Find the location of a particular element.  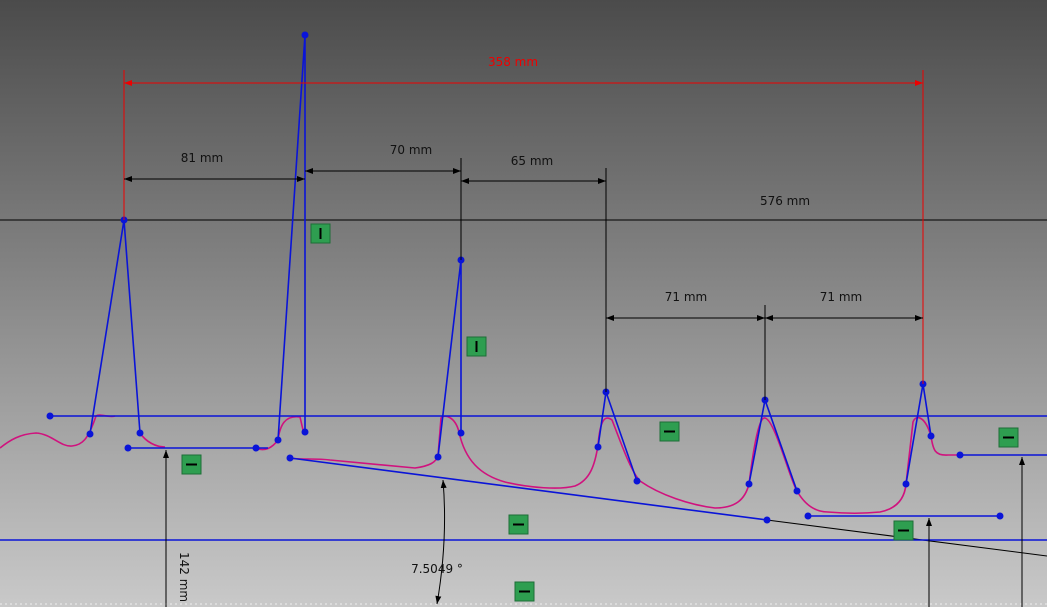

dimension-label: 576 mm is located at coordinates (785, 201).